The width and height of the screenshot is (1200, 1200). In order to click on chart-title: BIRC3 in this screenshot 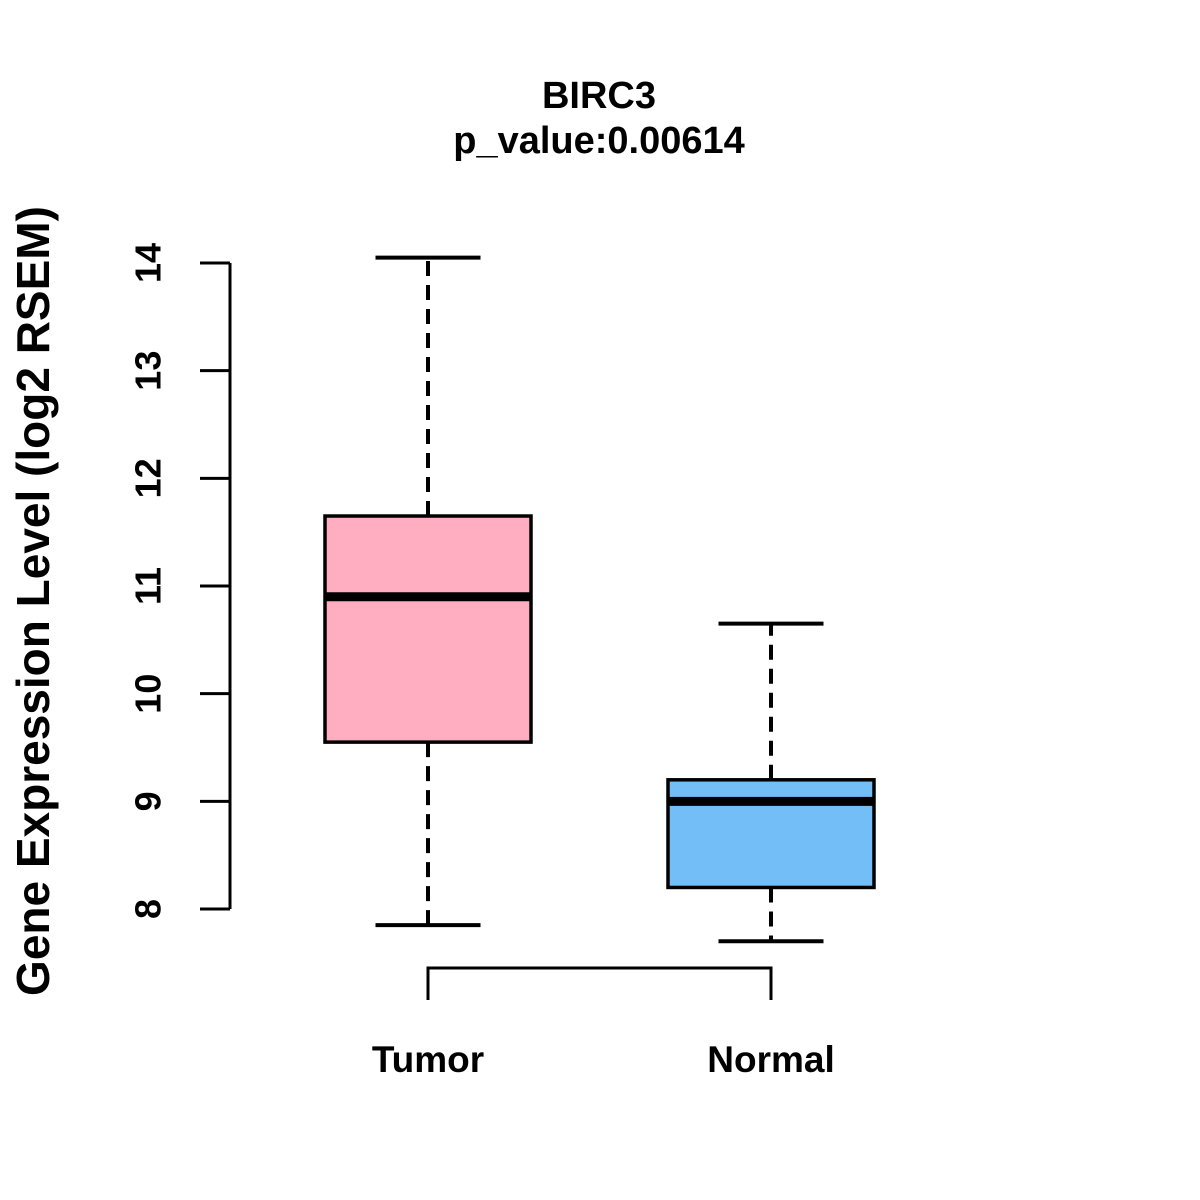, I will do `click(599, 96)`.